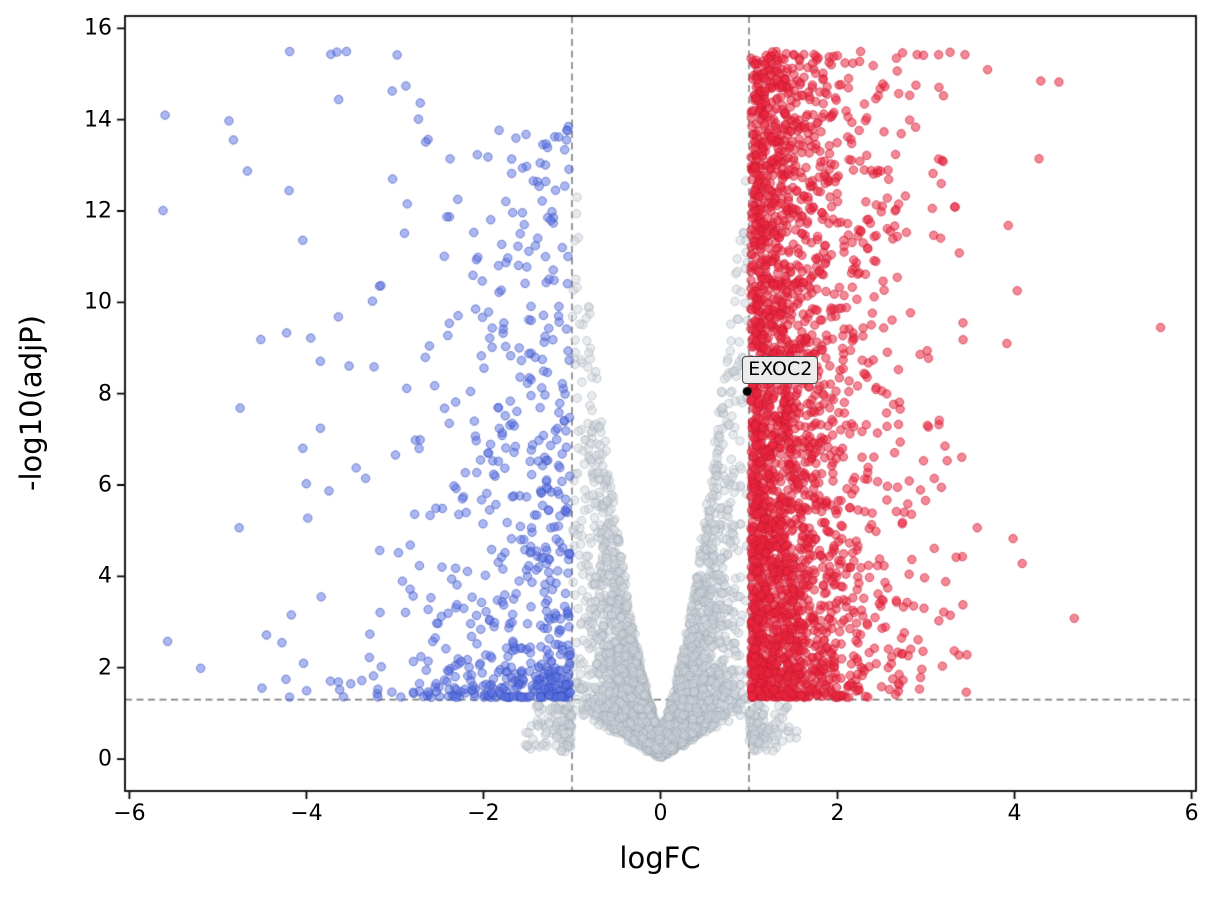 The height and width of the screenshot is (907, 1228). I want to click on y-tick-label: 8, so click(105, 394).